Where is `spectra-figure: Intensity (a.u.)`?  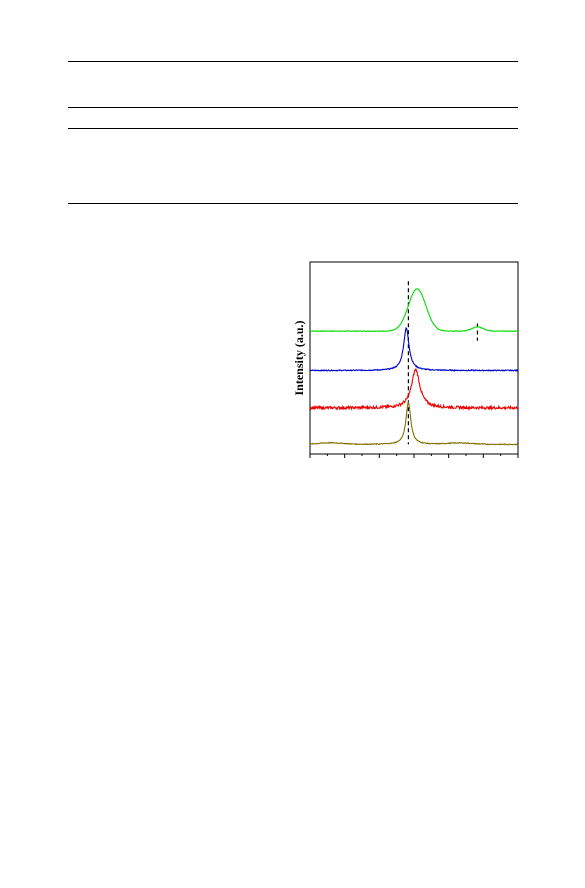
spectra-figure: Intensity (a.u.) is located at coordinates (404, 360).